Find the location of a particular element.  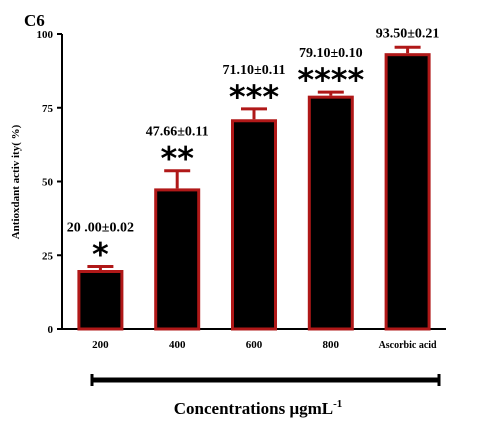

data-label: 47.66±0.11 is located at coordinates (177, 132).